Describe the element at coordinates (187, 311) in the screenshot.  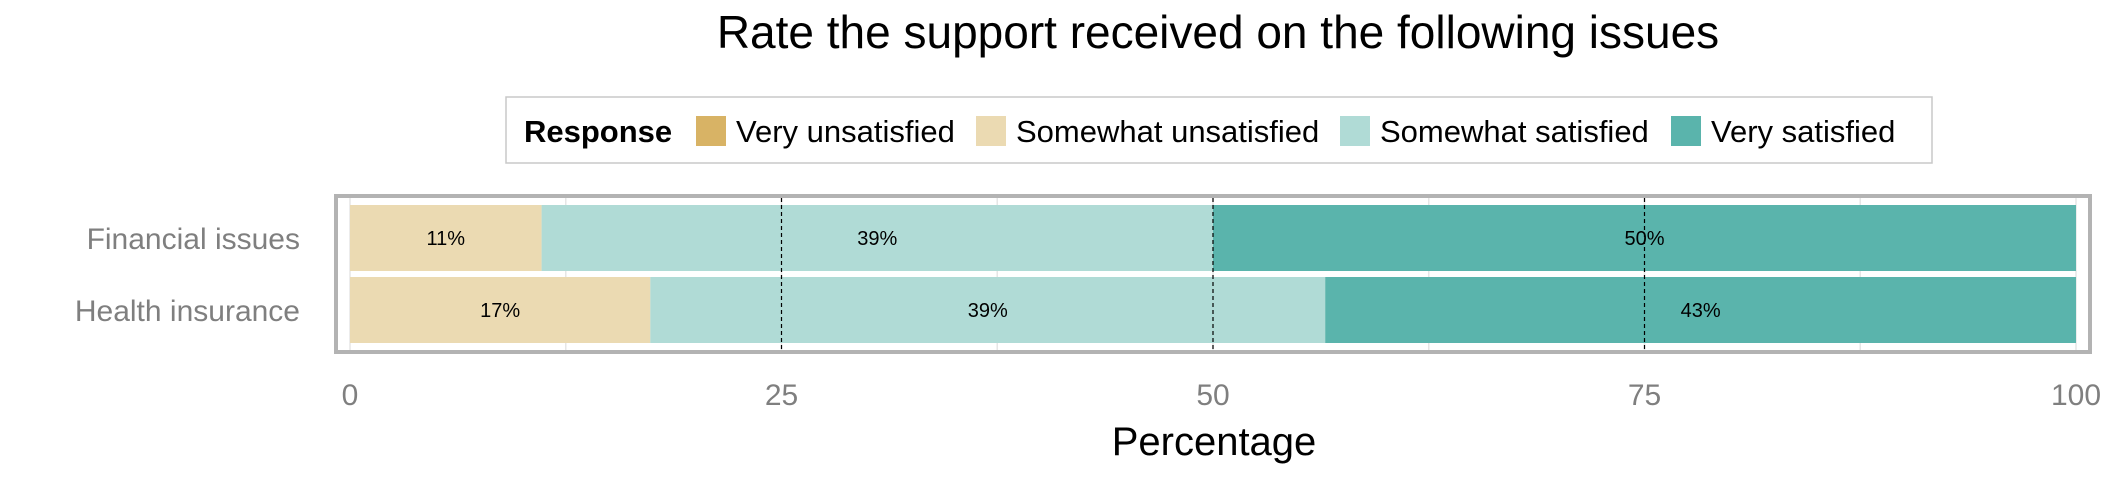
I see `y-tick-label-1: Health insurance` at that location.